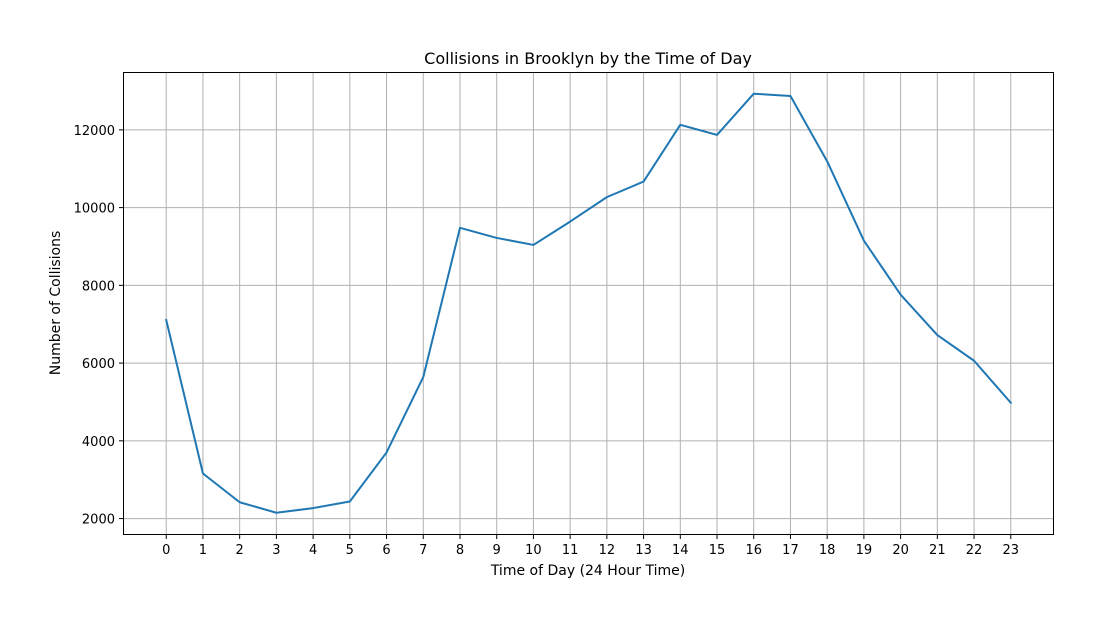 Image resolution: width=1103 pixels, height=627 pixels. What do you see at coordinates (98, 442) in the screenshot?
I see `y-tick-label: 4000` at bounding box center [98, 442].